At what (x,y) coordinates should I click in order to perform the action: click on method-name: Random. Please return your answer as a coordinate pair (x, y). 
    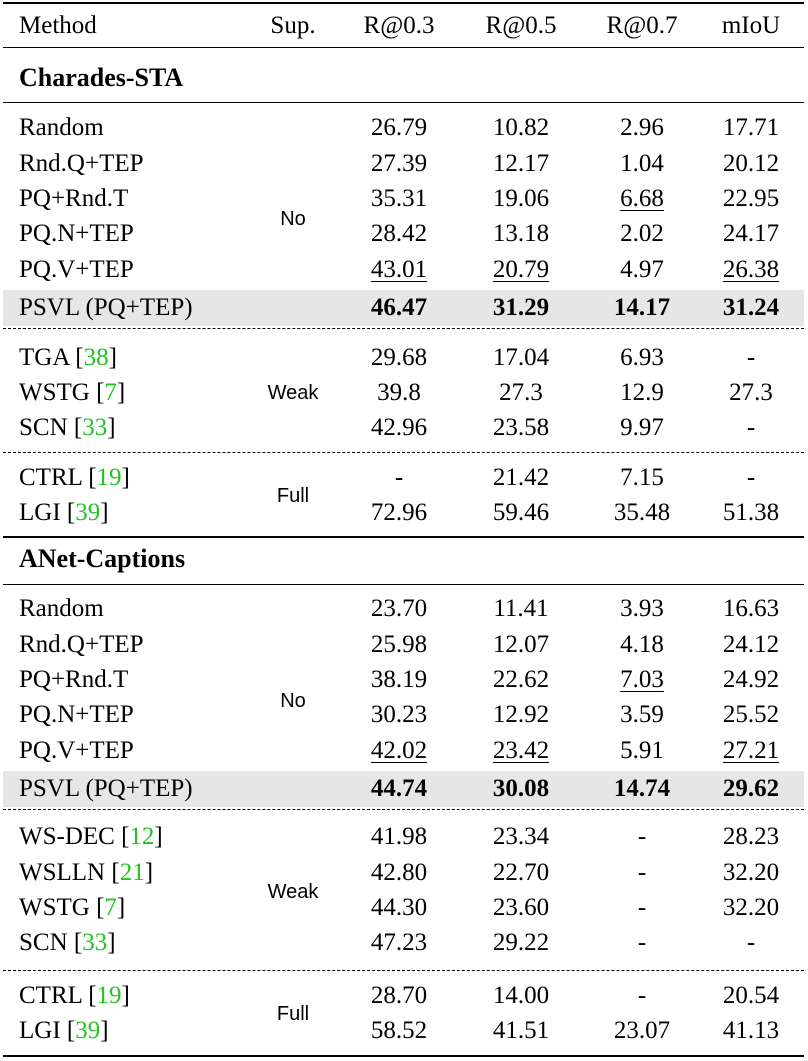
    Looking at the image, I should click on (61, 608).